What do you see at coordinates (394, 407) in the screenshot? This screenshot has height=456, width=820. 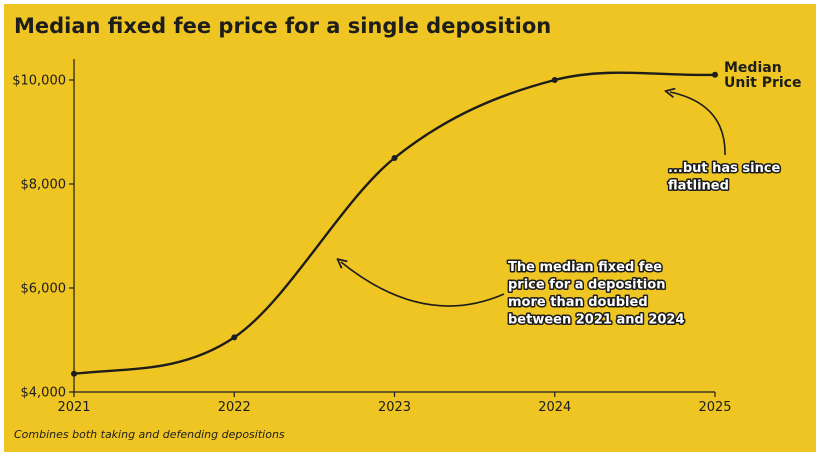 I see `x-tick-label: 2023` at bounding box center [394, 407].